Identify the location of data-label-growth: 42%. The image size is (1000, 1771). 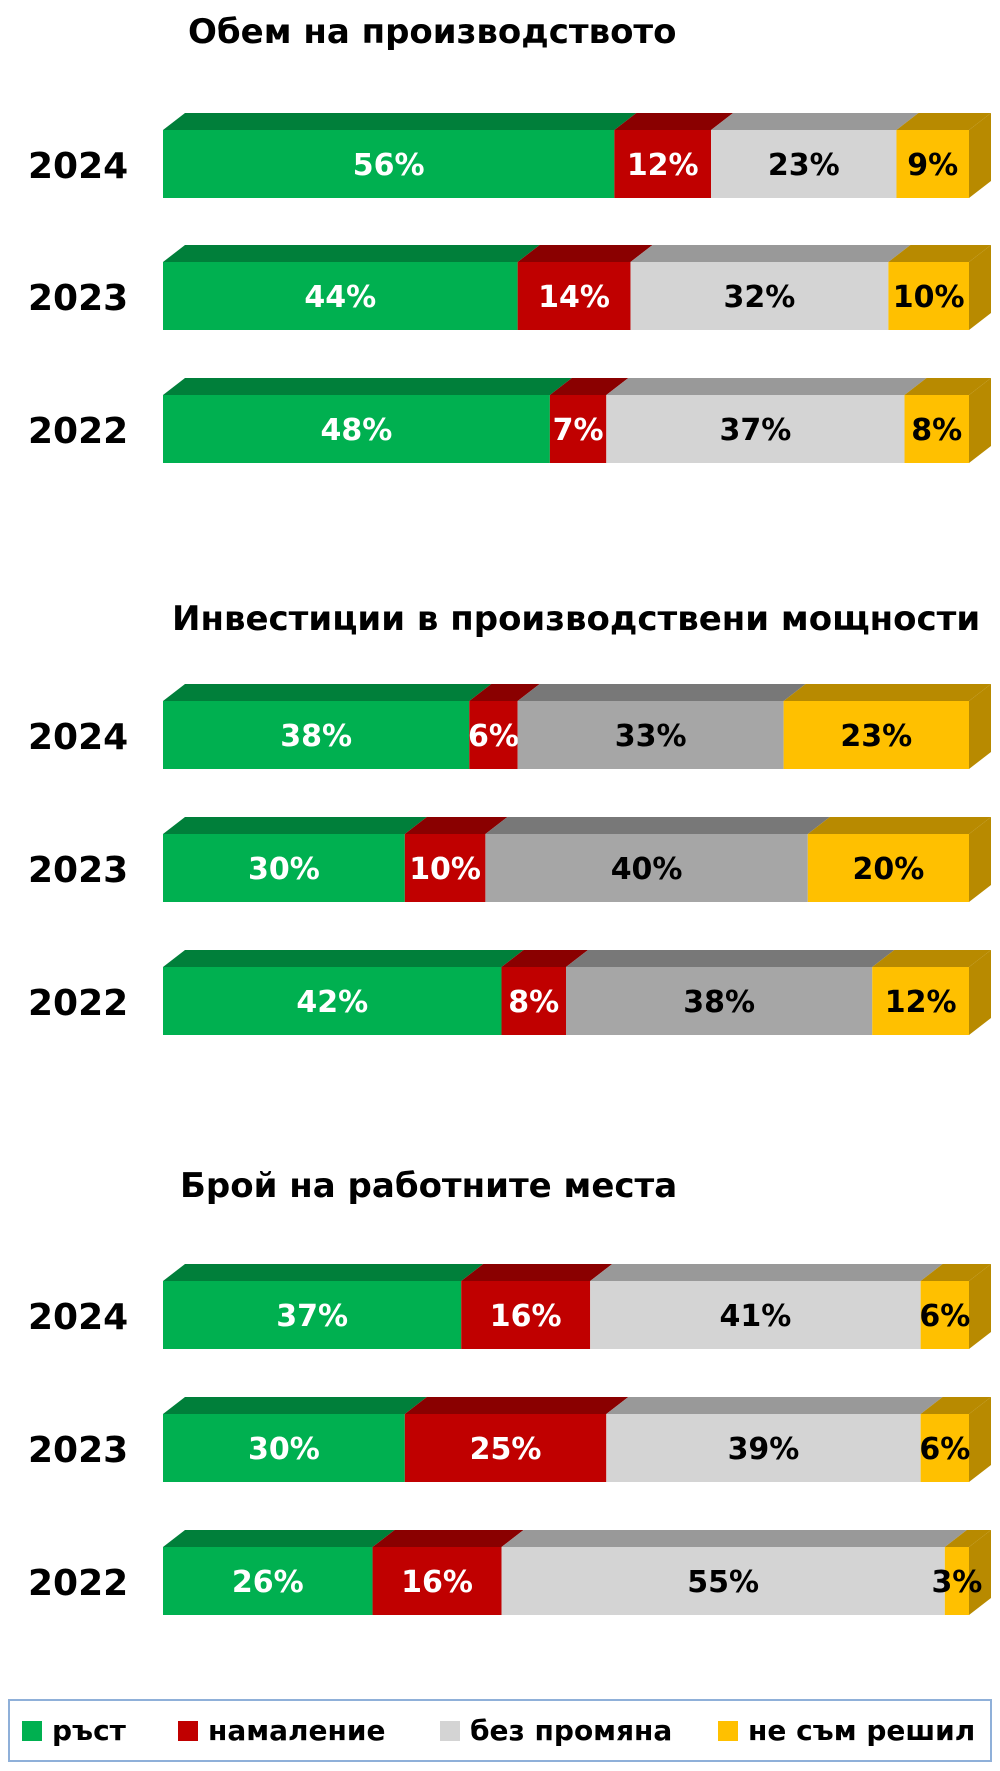
(332, 1002).